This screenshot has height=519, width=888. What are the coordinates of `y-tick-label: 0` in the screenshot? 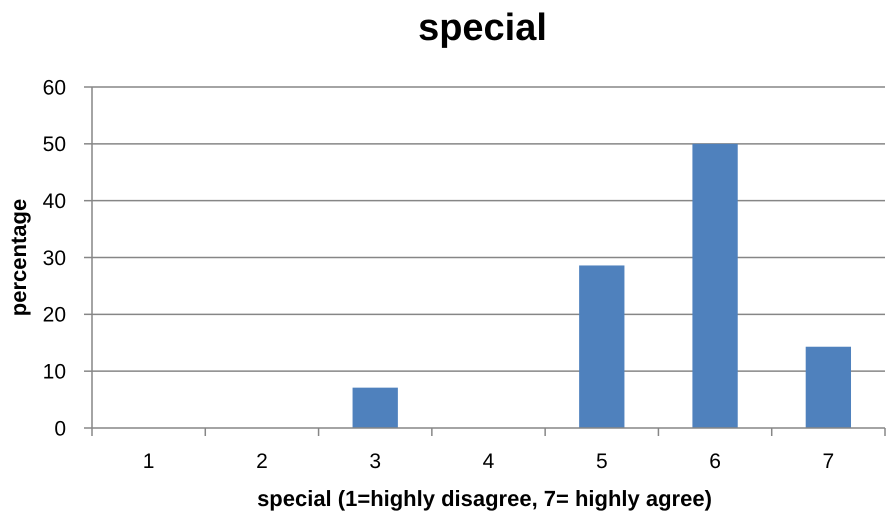 It's located at (60, 428).